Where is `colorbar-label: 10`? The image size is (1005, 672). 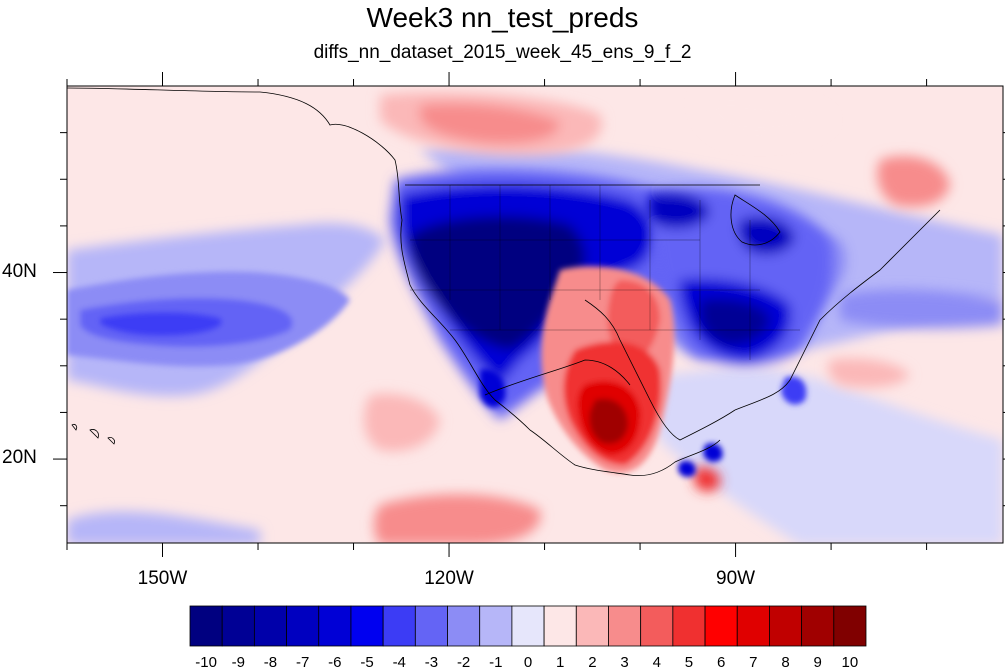
colorbar-label: 10 is located at coordinates (850, 662).